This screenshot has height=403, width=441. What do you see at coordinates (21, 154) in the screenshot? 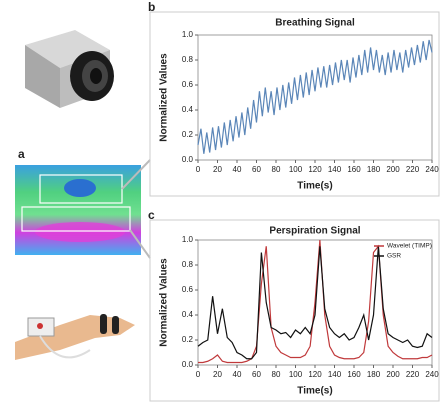
I see `panel-label: a` at bounding box center [21, 154].